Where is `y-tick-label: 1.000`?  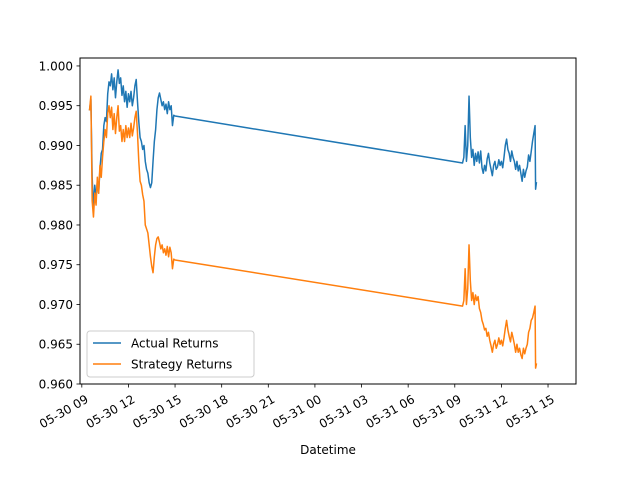
y-tick-label: 1.000 is located at coordinates (56, 66).